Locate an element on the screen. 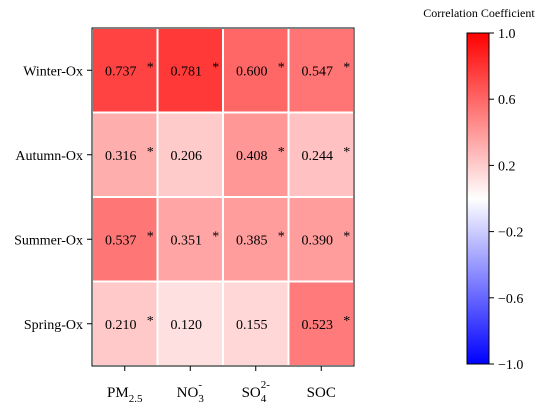 The width and height of the screenshot is (550, 407). cell-value-label: 0.210 is located at coordinates (121, 325).